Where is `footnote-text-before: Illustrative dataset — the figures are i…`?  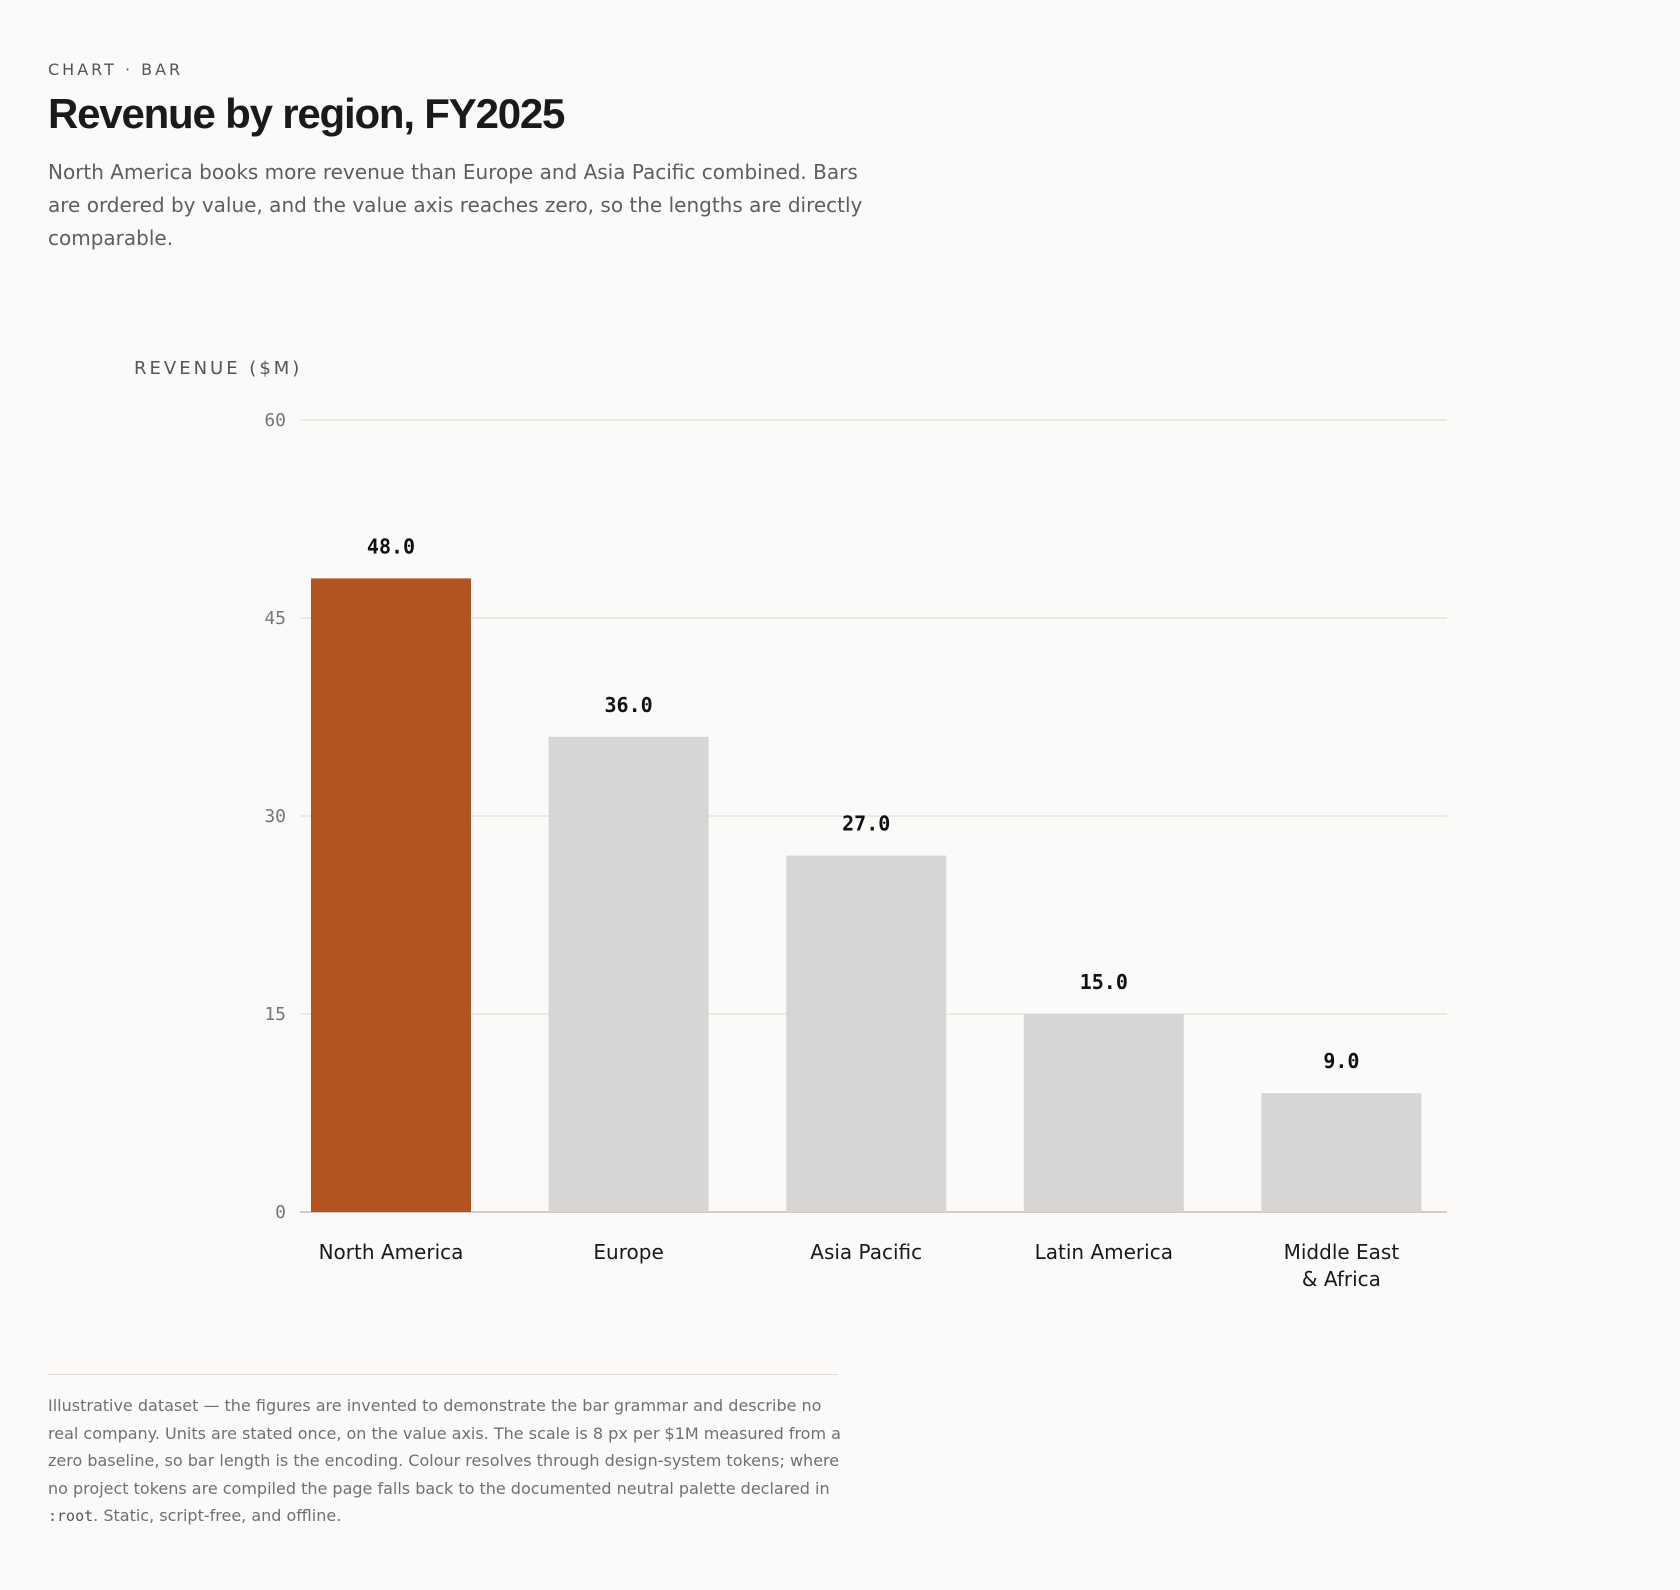
footnote-text-before: Illustrative dataset — the figures are i… is located at coordinates (444, 1447).